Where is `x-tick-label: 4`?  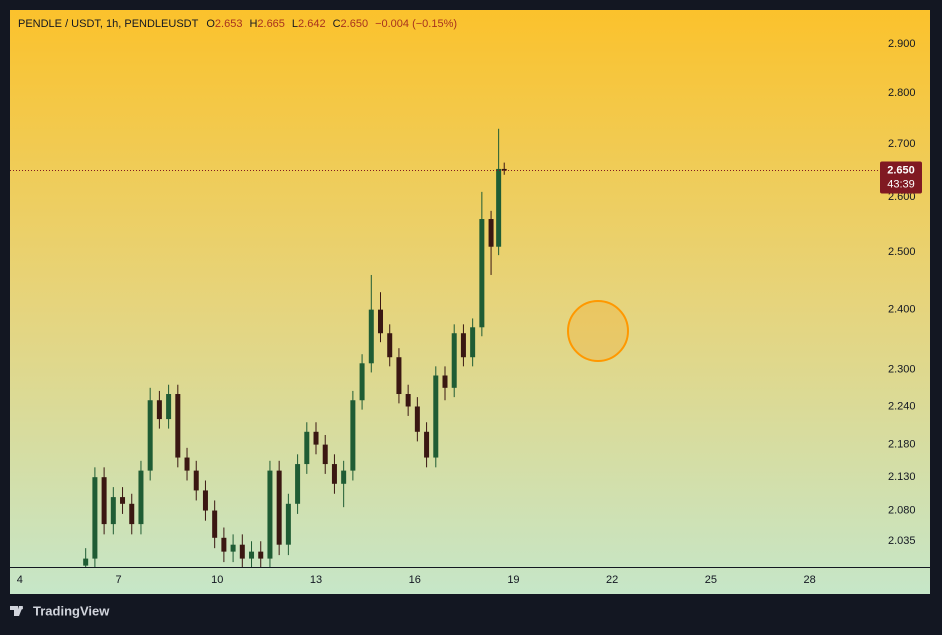
x-tick-label: 4 is located at coordinates (20, 580).